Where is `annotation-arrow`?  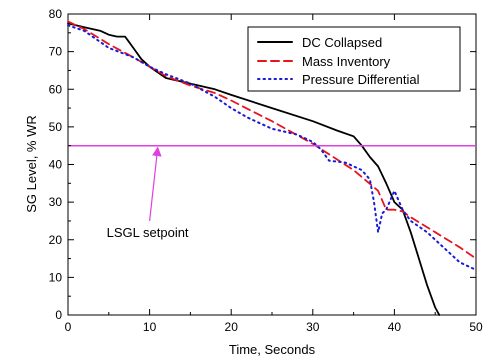
annotation-arrow is located at coordinates (155, 184).